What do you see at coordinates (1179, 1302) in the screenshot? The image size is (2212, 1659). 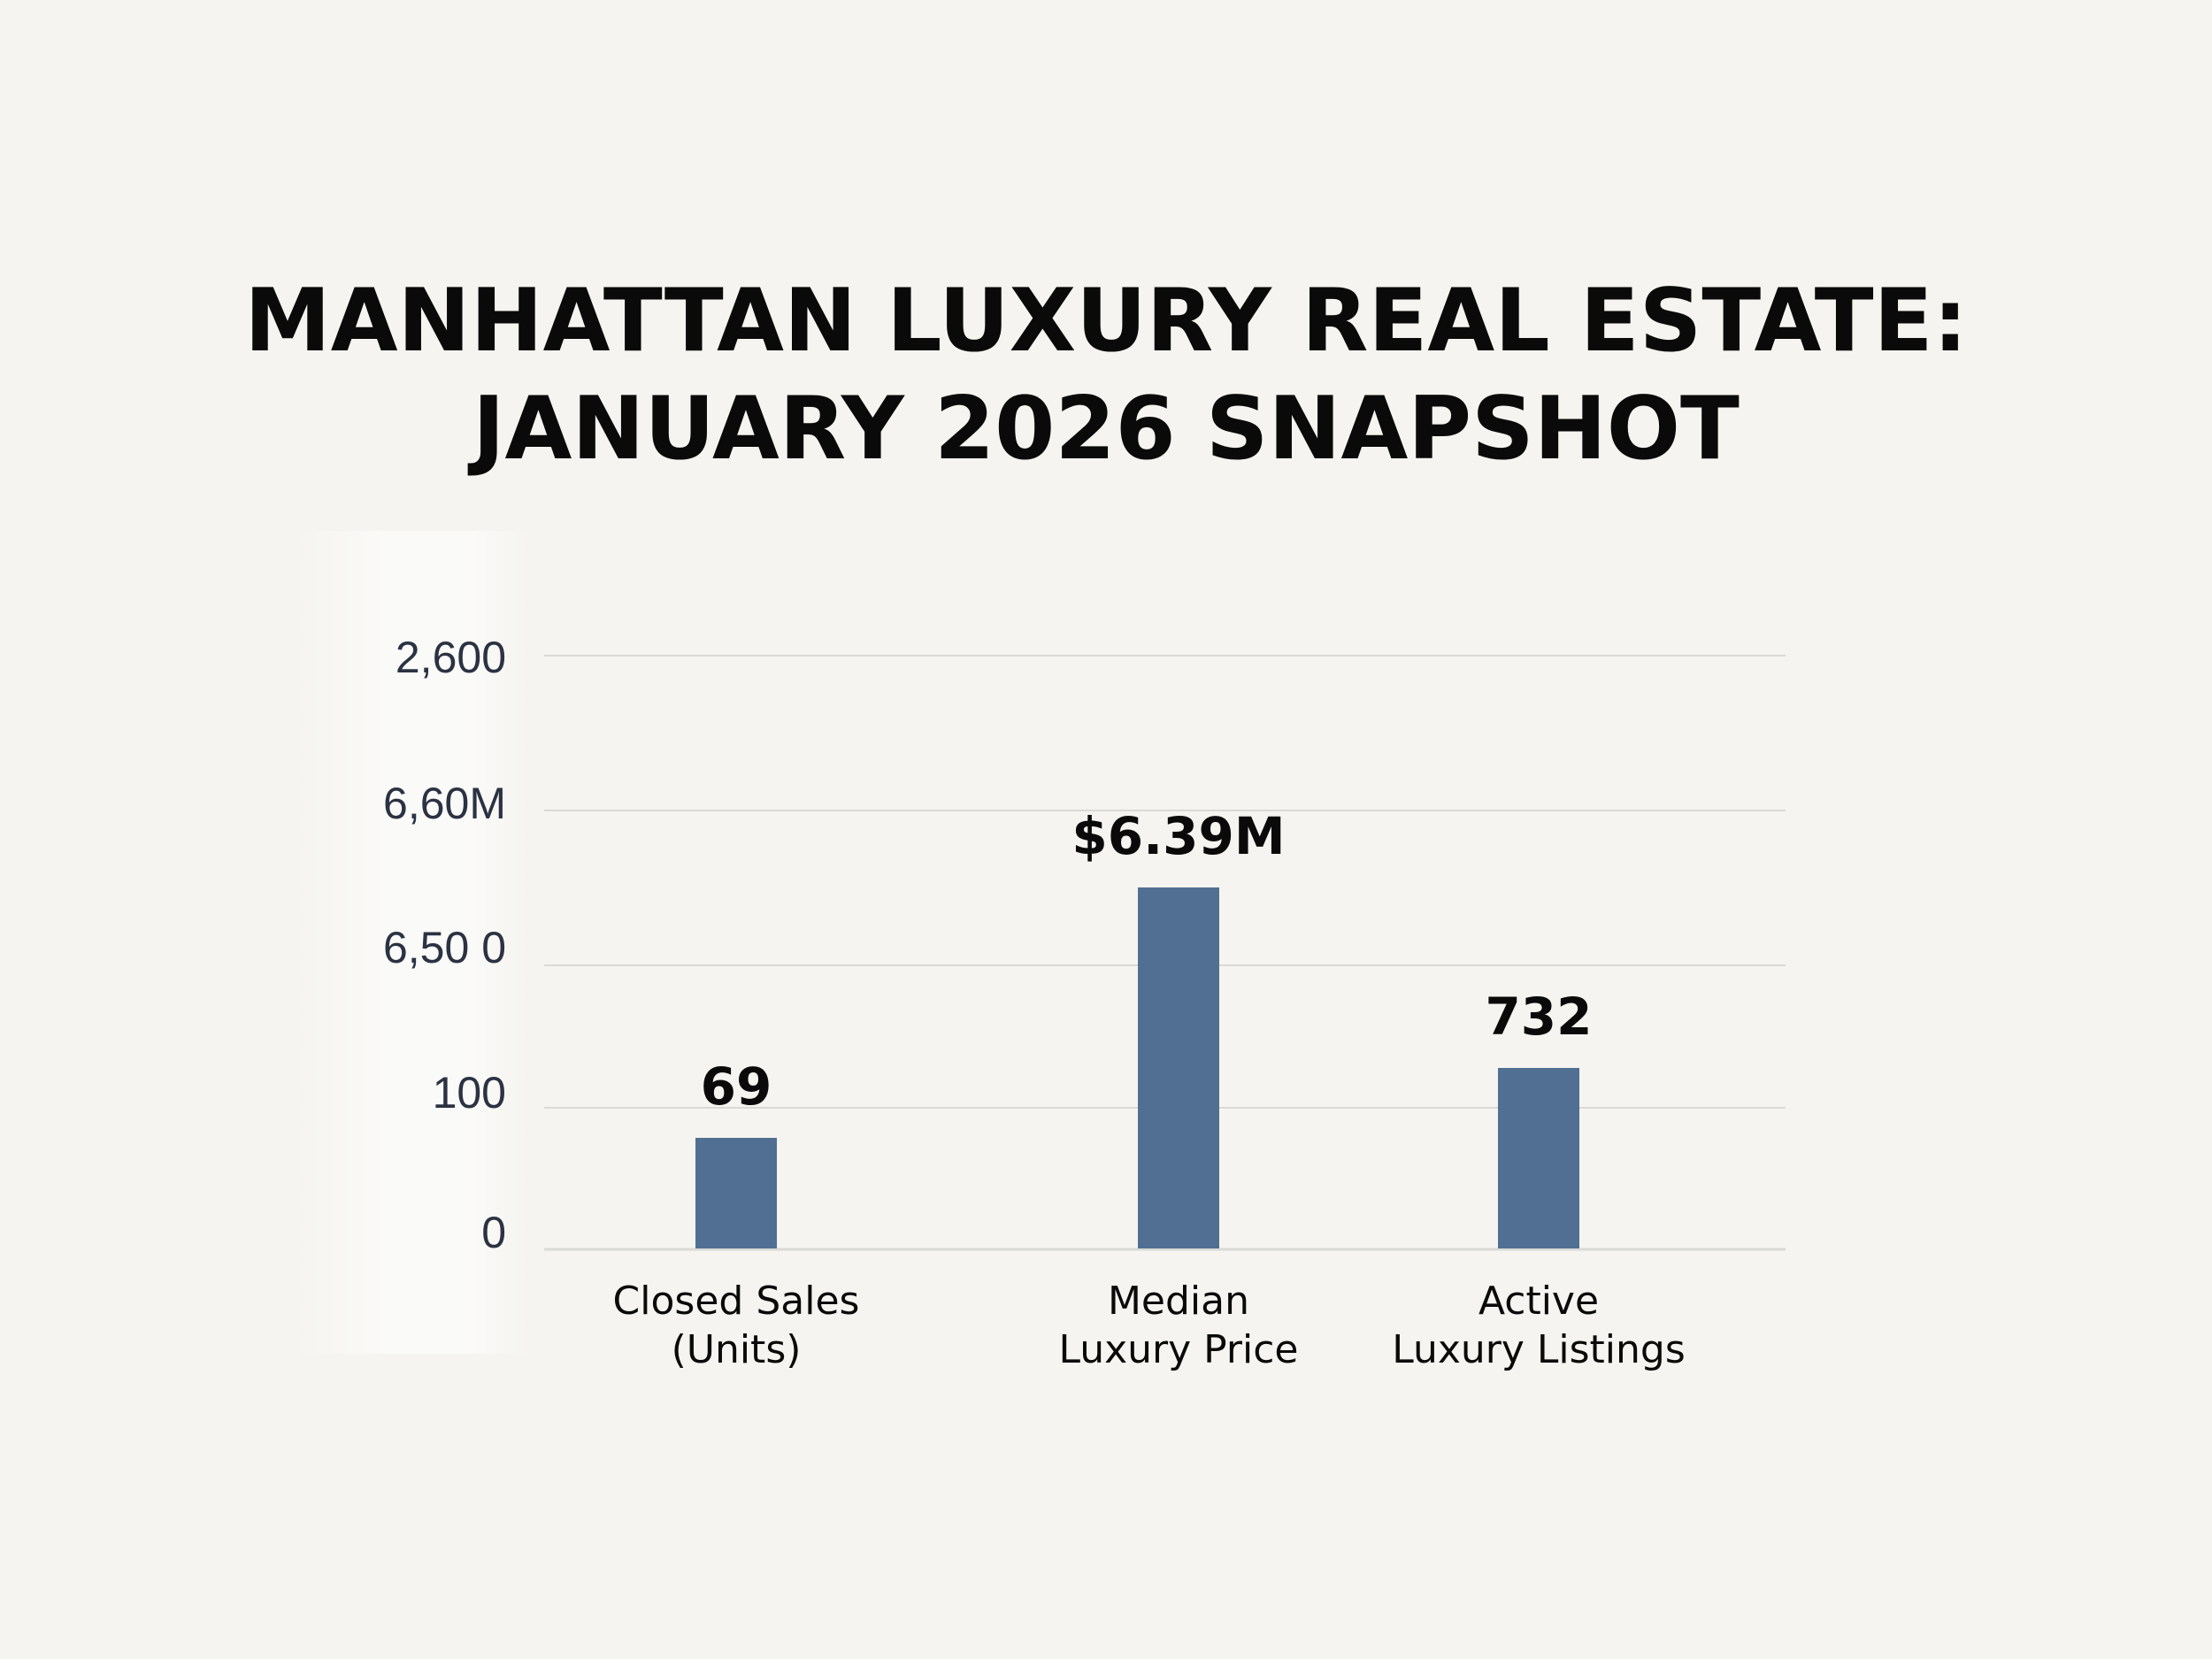 I see `x-category-label: Median` at bounding box center [1179, 1302].